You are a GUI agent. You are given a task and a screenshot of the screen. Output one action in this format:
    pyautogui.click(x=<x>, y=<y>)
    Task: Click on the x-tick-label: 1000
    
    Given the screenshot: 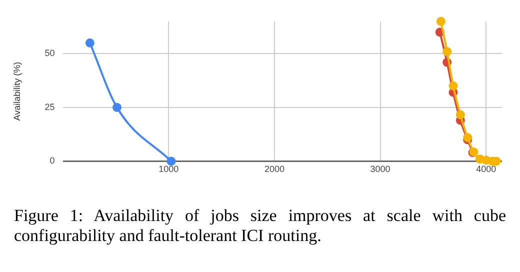 What is the action you would take?
    pyautogui.click(x=168, y=169)
    